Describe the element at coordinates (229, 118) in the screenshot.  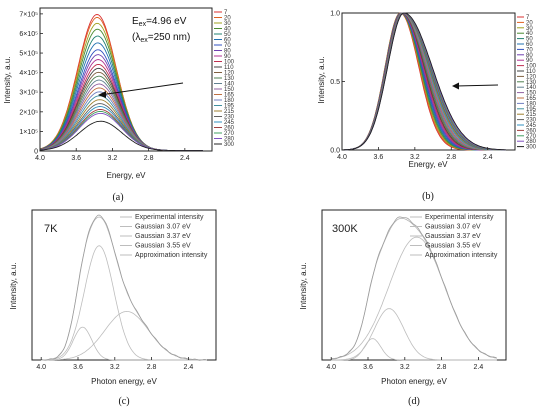
I see `legend-label: 230` at that location.